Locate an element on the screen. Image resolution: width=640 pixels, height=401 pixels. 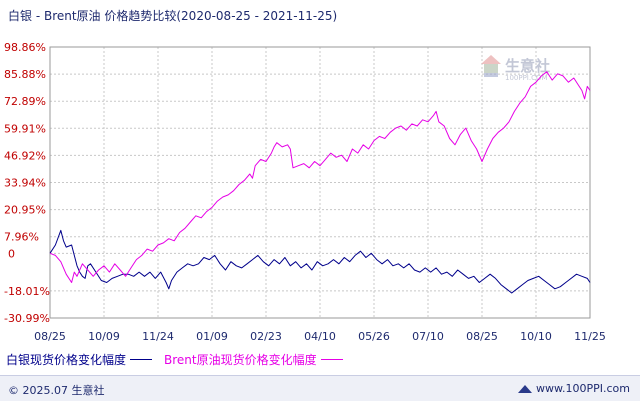
x-tick-label: 01/09 is located at coordinates (212, 336).